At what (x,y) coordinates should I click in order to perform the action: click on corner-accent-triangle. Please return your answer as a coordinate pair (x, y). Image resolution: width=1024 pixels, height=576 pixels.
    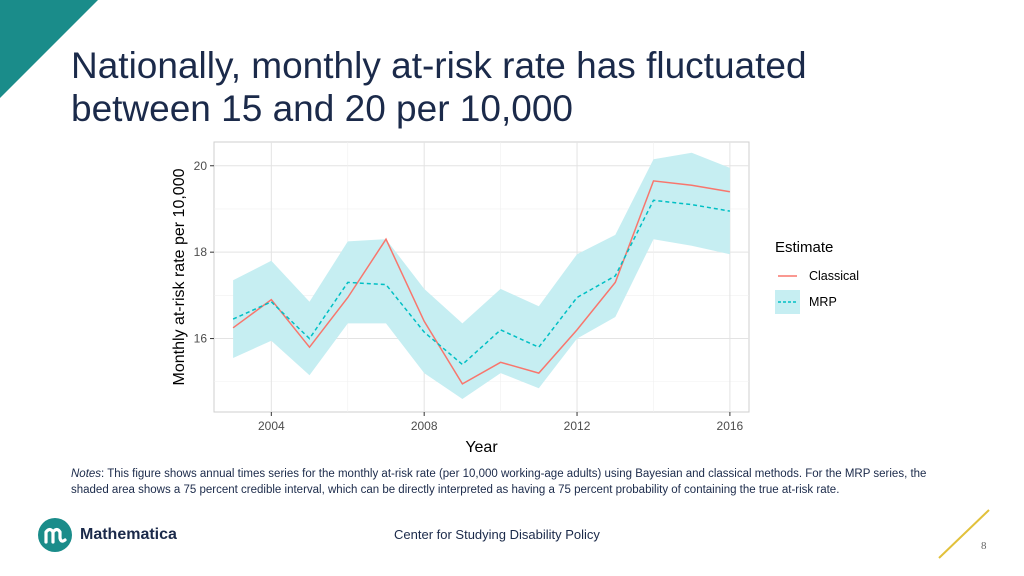
    Looking at the image, I should click on (49, 49).